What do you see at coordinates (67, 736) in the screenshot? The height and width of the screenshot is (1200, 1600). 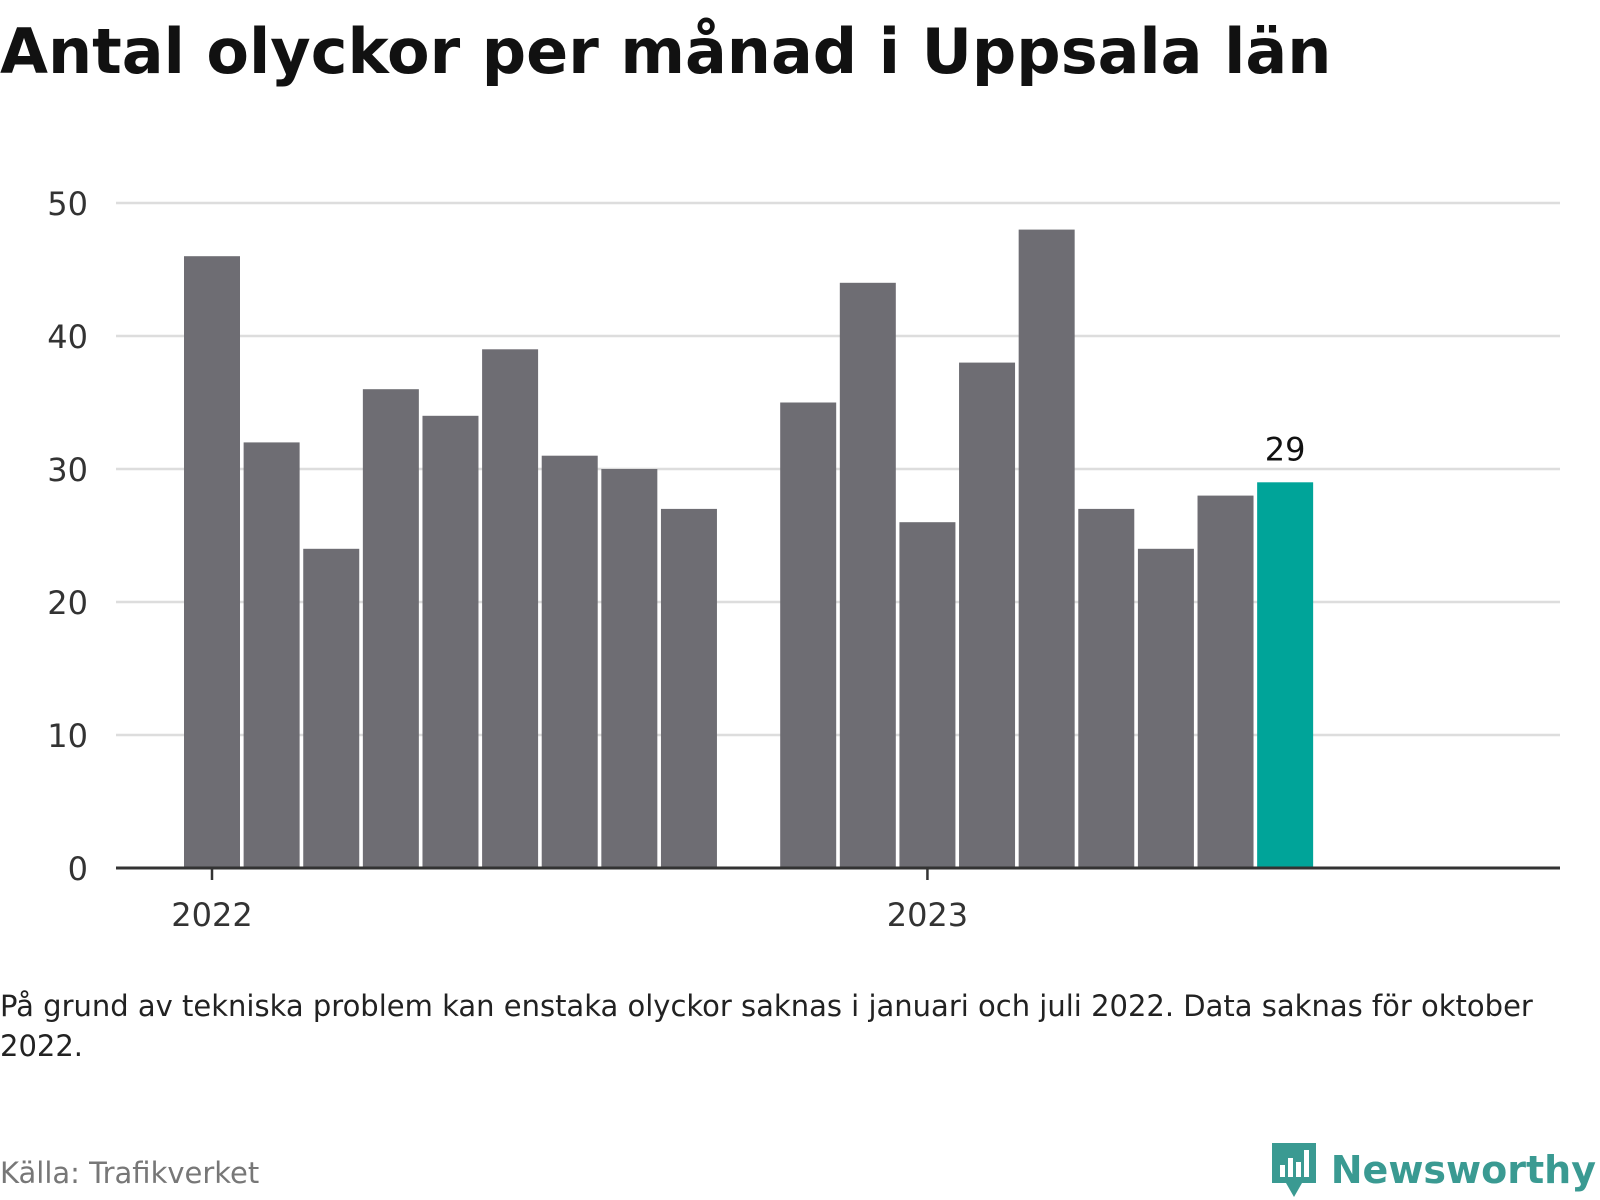 I see `y-tick-label: 10` at bounding box center [67, 736].